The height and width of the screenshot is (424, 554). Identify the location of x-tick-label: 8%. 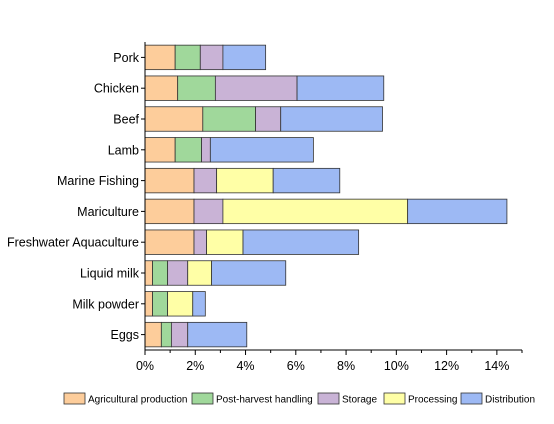
(346, 366).